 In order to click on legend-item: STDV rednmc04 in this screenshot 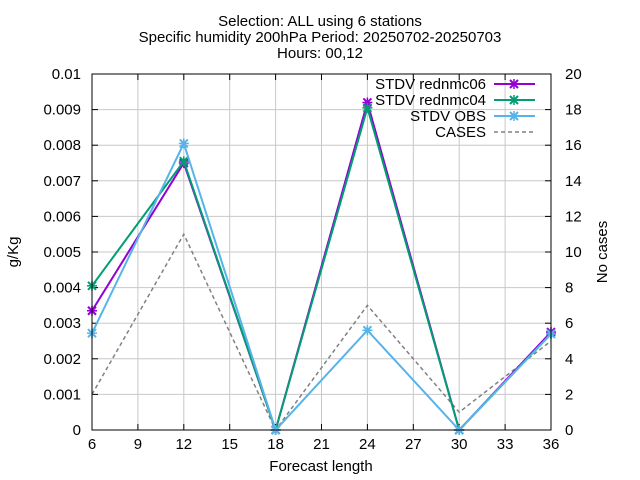, I will do `click(455, 100)`.